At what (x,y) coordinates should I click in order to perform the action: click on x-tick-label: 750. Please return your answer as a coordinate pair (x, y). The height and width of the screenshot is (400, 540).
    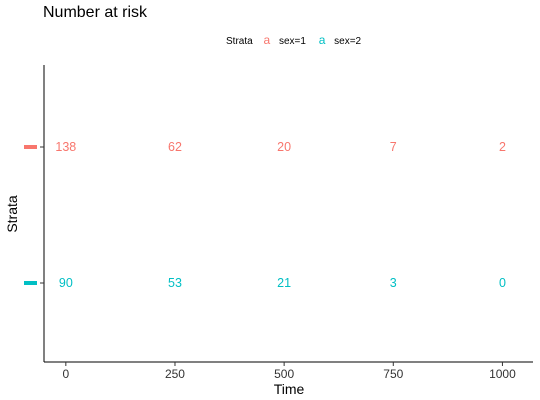
    Looking at the image, I should click on (393, 374).